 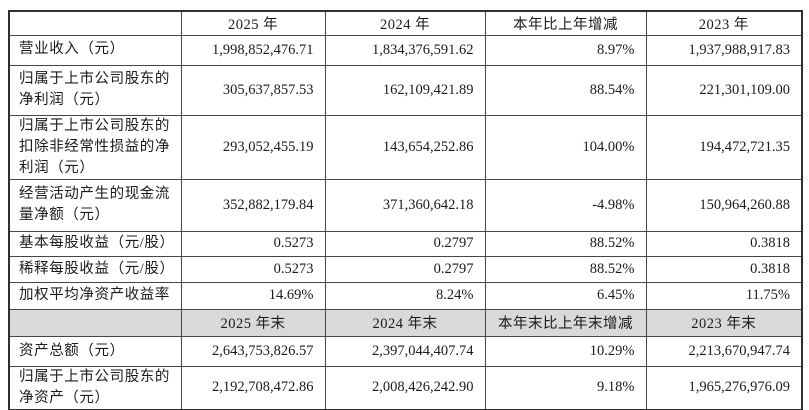 What do you see at coordinates (95, 205) in the screenshot?
I see `row-label: 经营活动产生的现金流量净额（元）` at bounding box center [95, 205].